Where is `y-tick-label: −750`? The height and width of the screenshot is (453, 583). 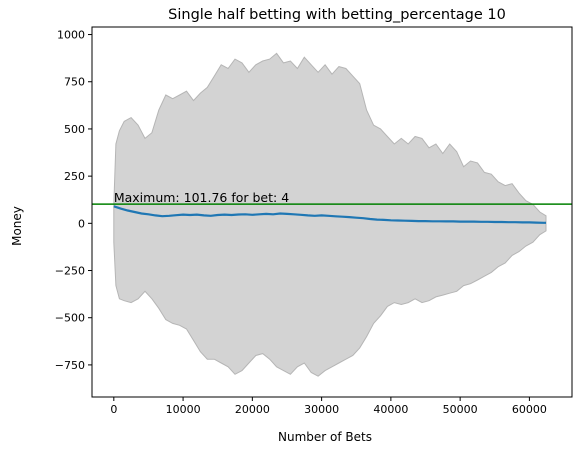
y-tick-label: −750 is located at coordinates (70, 365).